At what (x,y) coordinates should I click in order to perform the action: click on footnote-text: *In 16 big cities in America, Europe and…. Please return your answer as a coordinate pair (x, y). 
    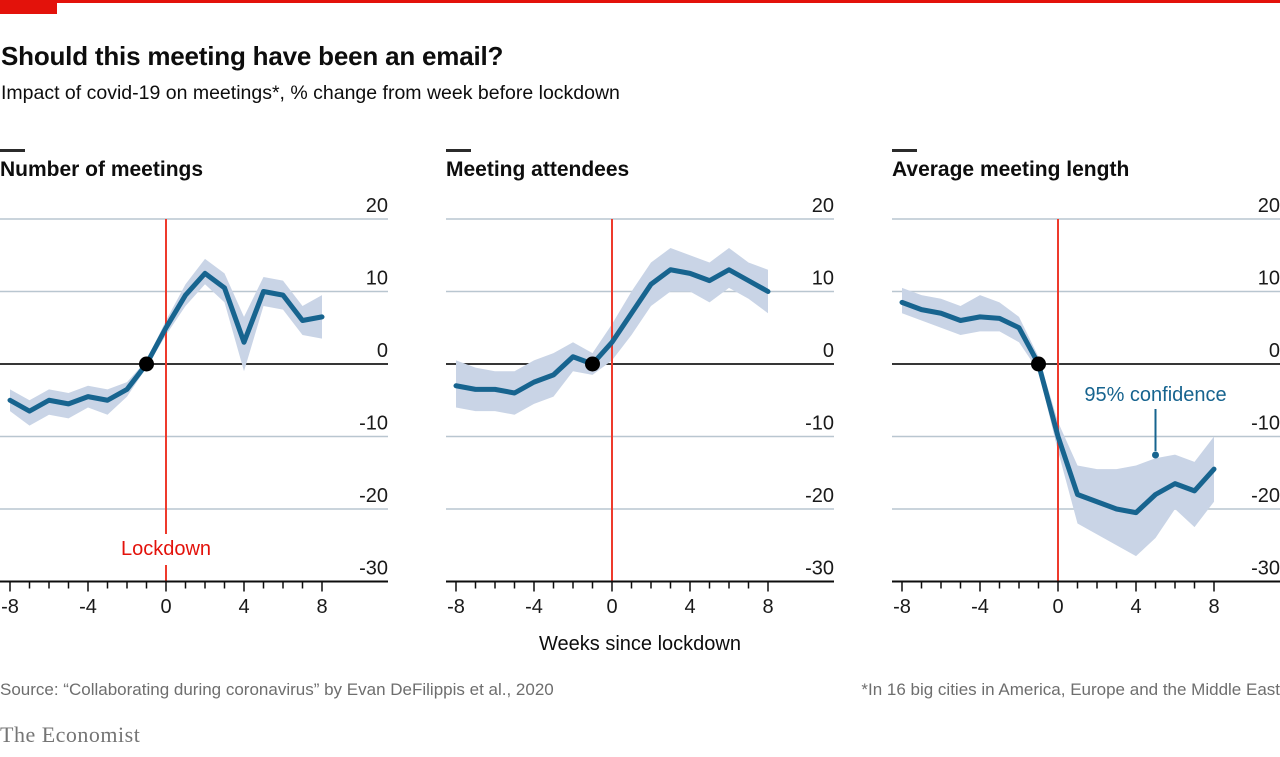
    Looking at the image, I should click on (1070, 689).